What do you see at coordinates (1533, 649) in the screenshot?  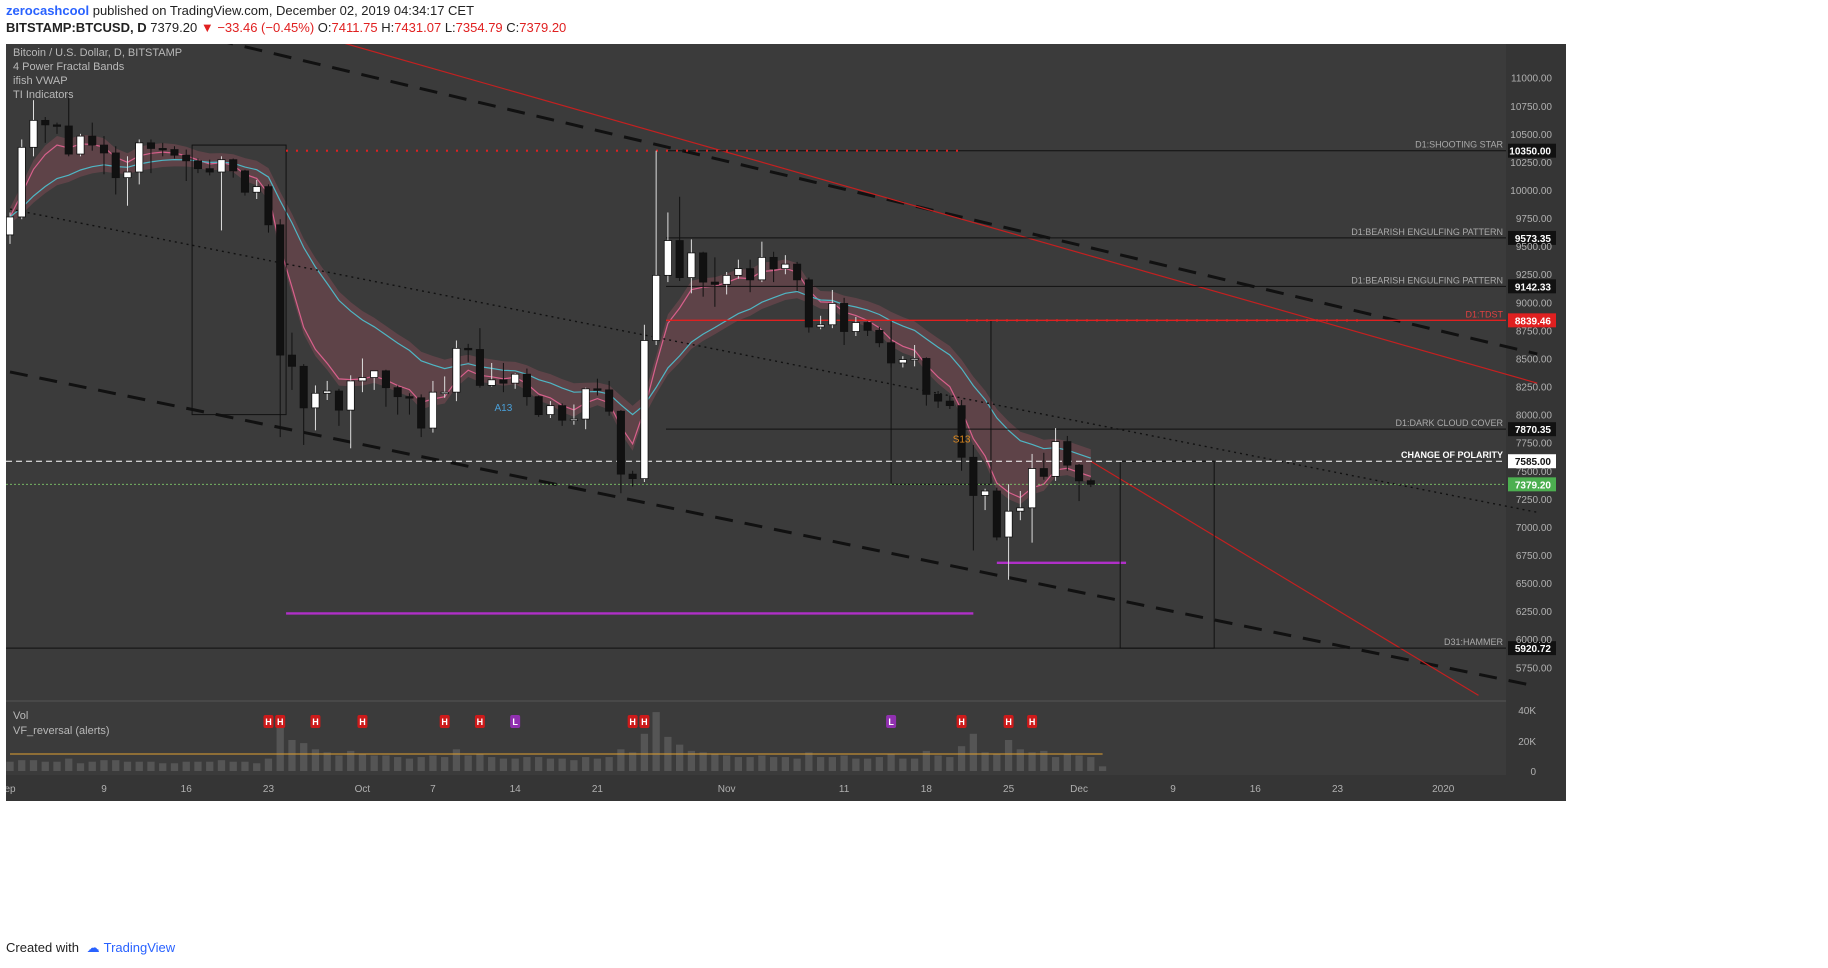 I see `level-price-tag: 5920.72` at bounding box center [1533, 649].